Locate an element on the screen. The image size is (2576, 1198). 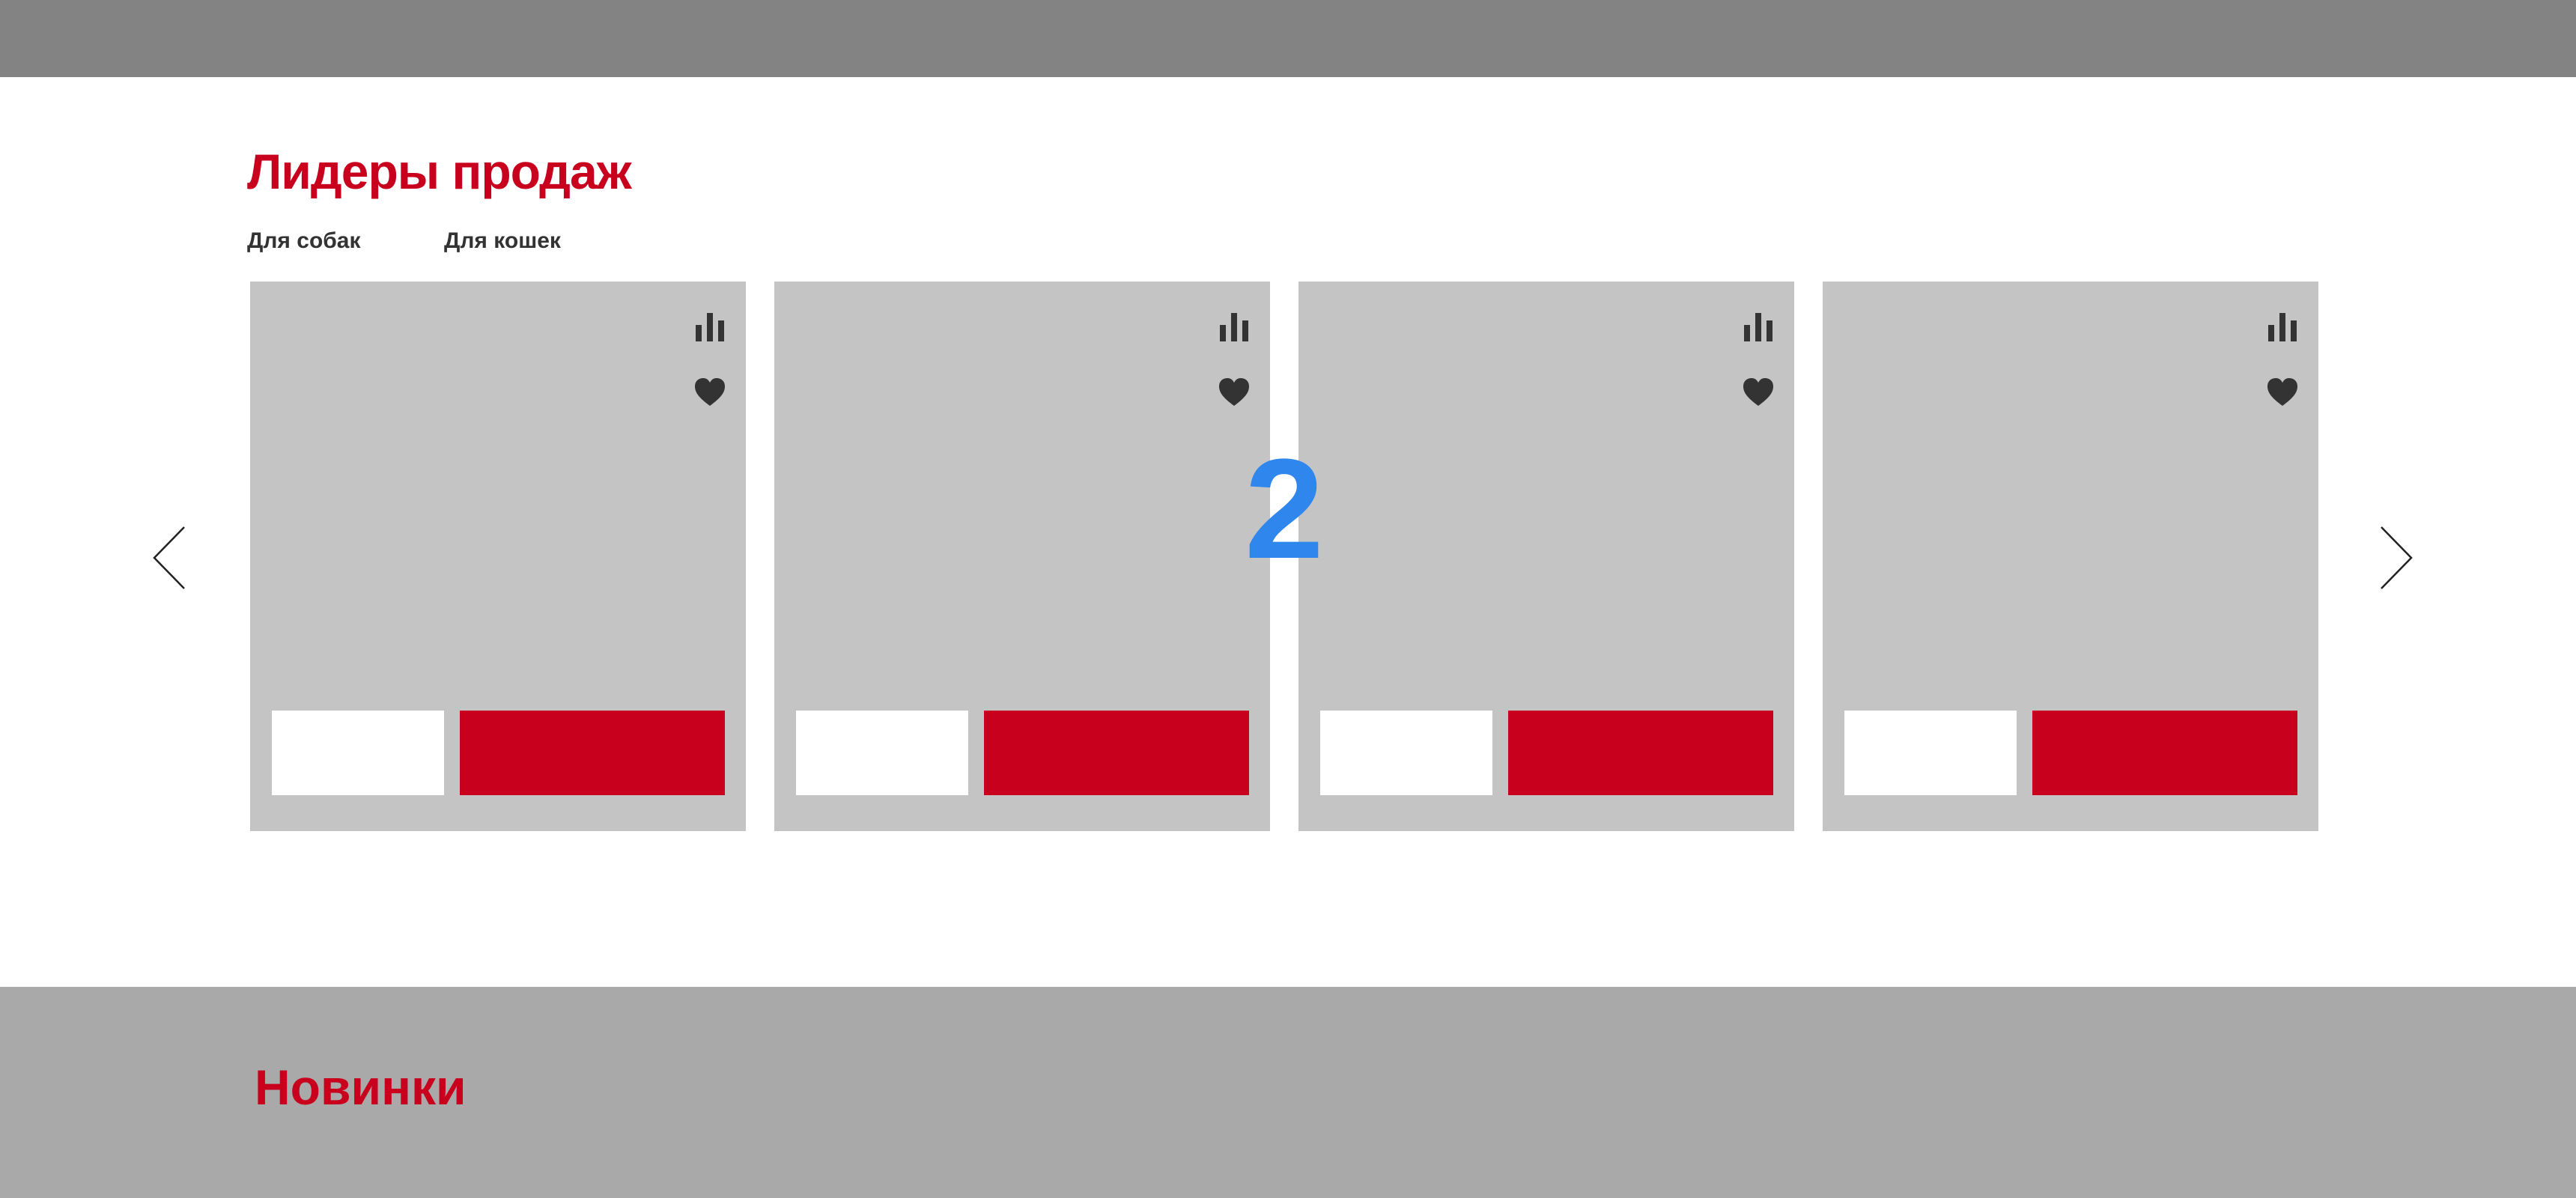
top-header-bar is located at coordinates (1288, 38).